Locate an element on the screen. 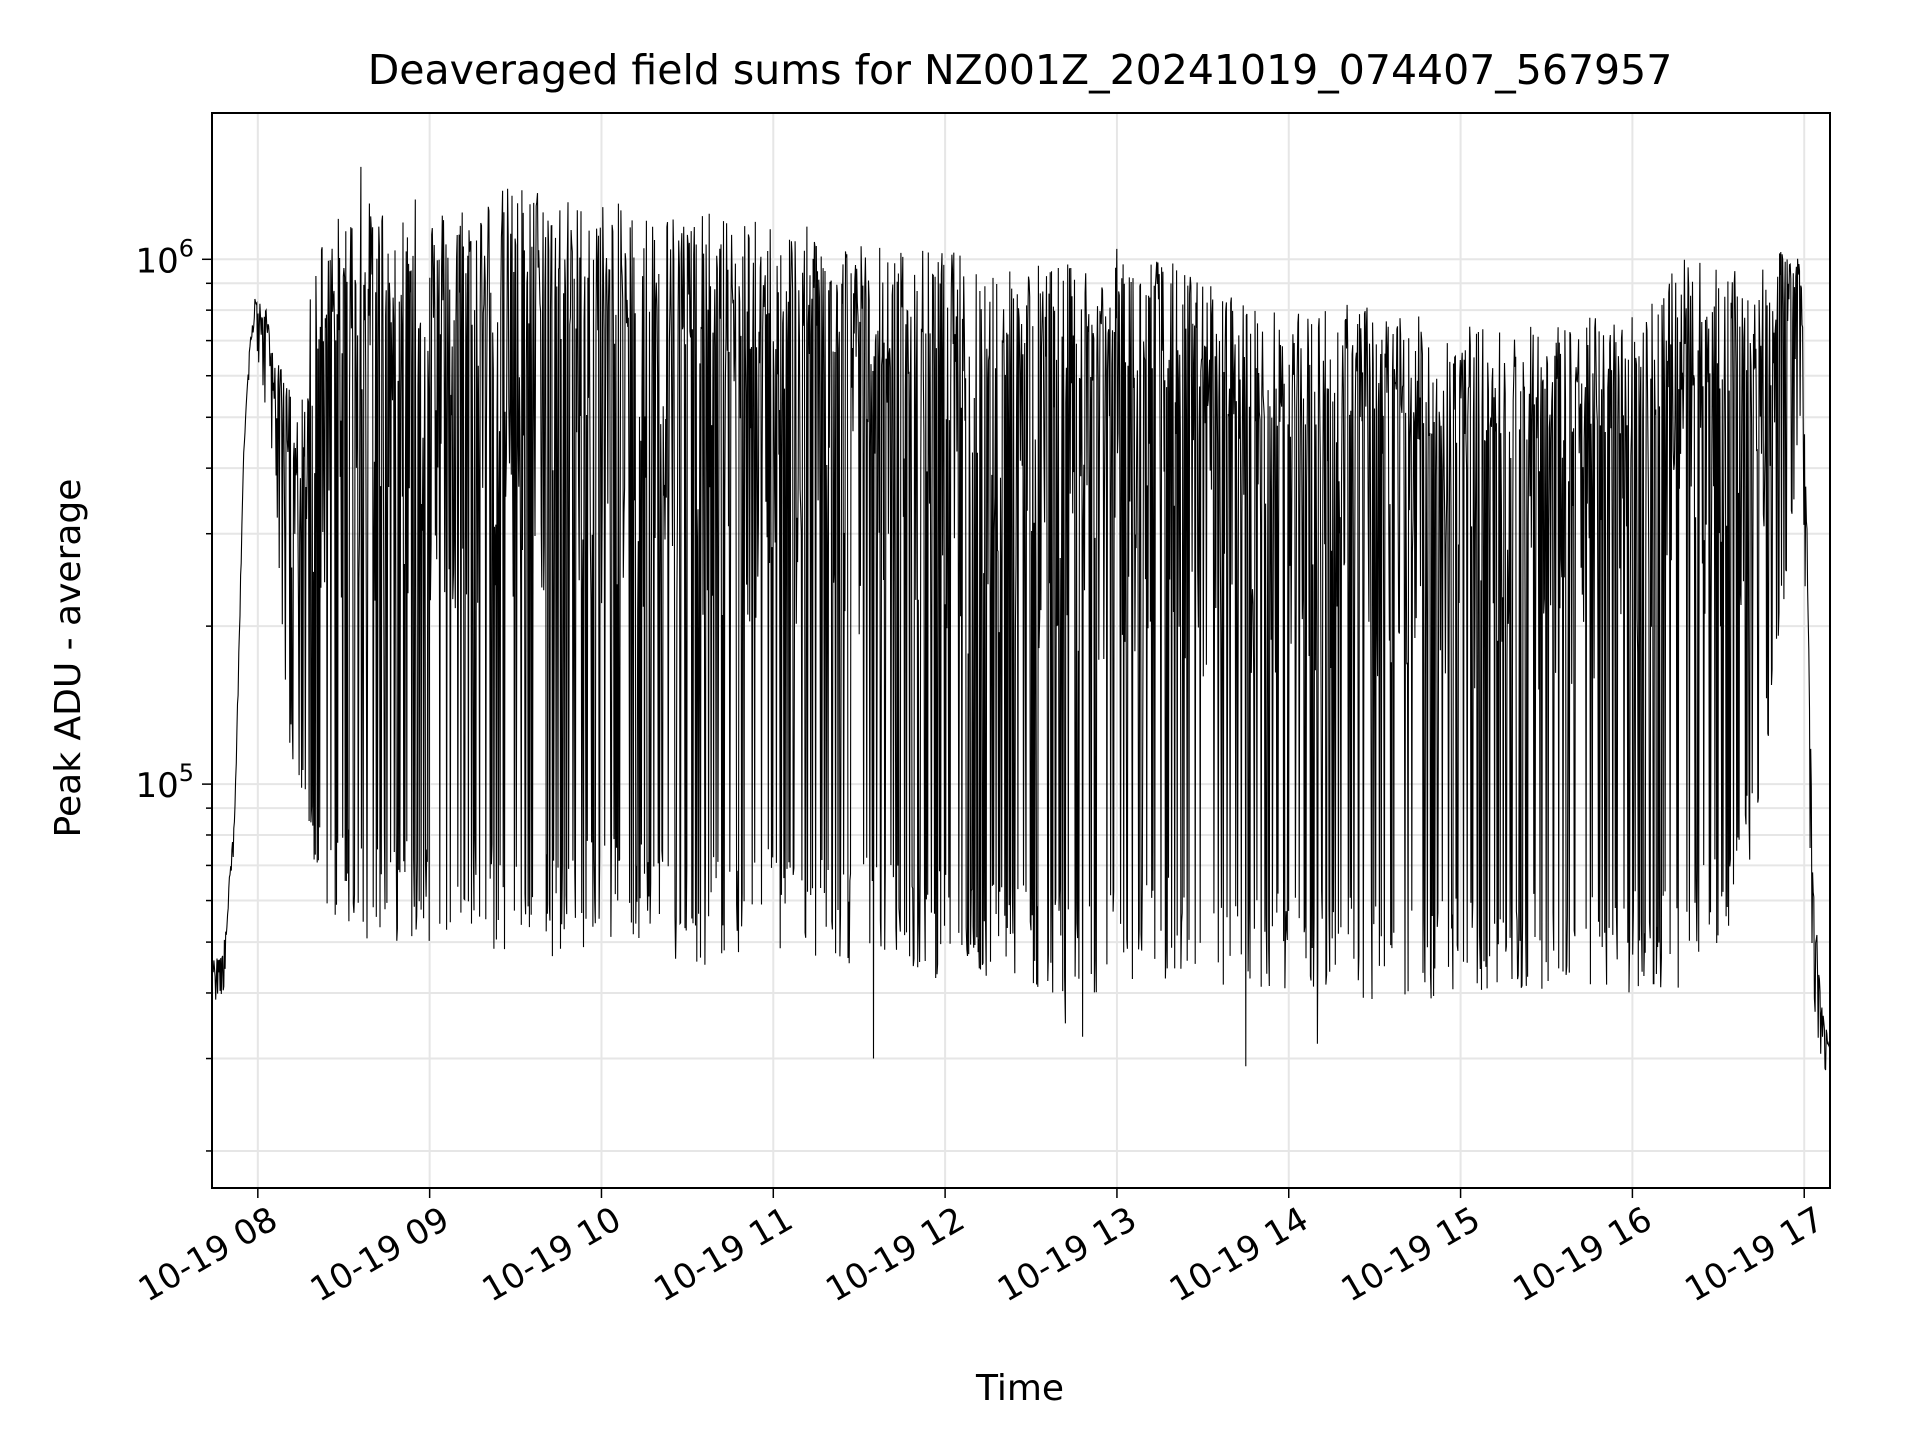  y-axis-label: Peak ADU - average is located at coordinates (68, 658).